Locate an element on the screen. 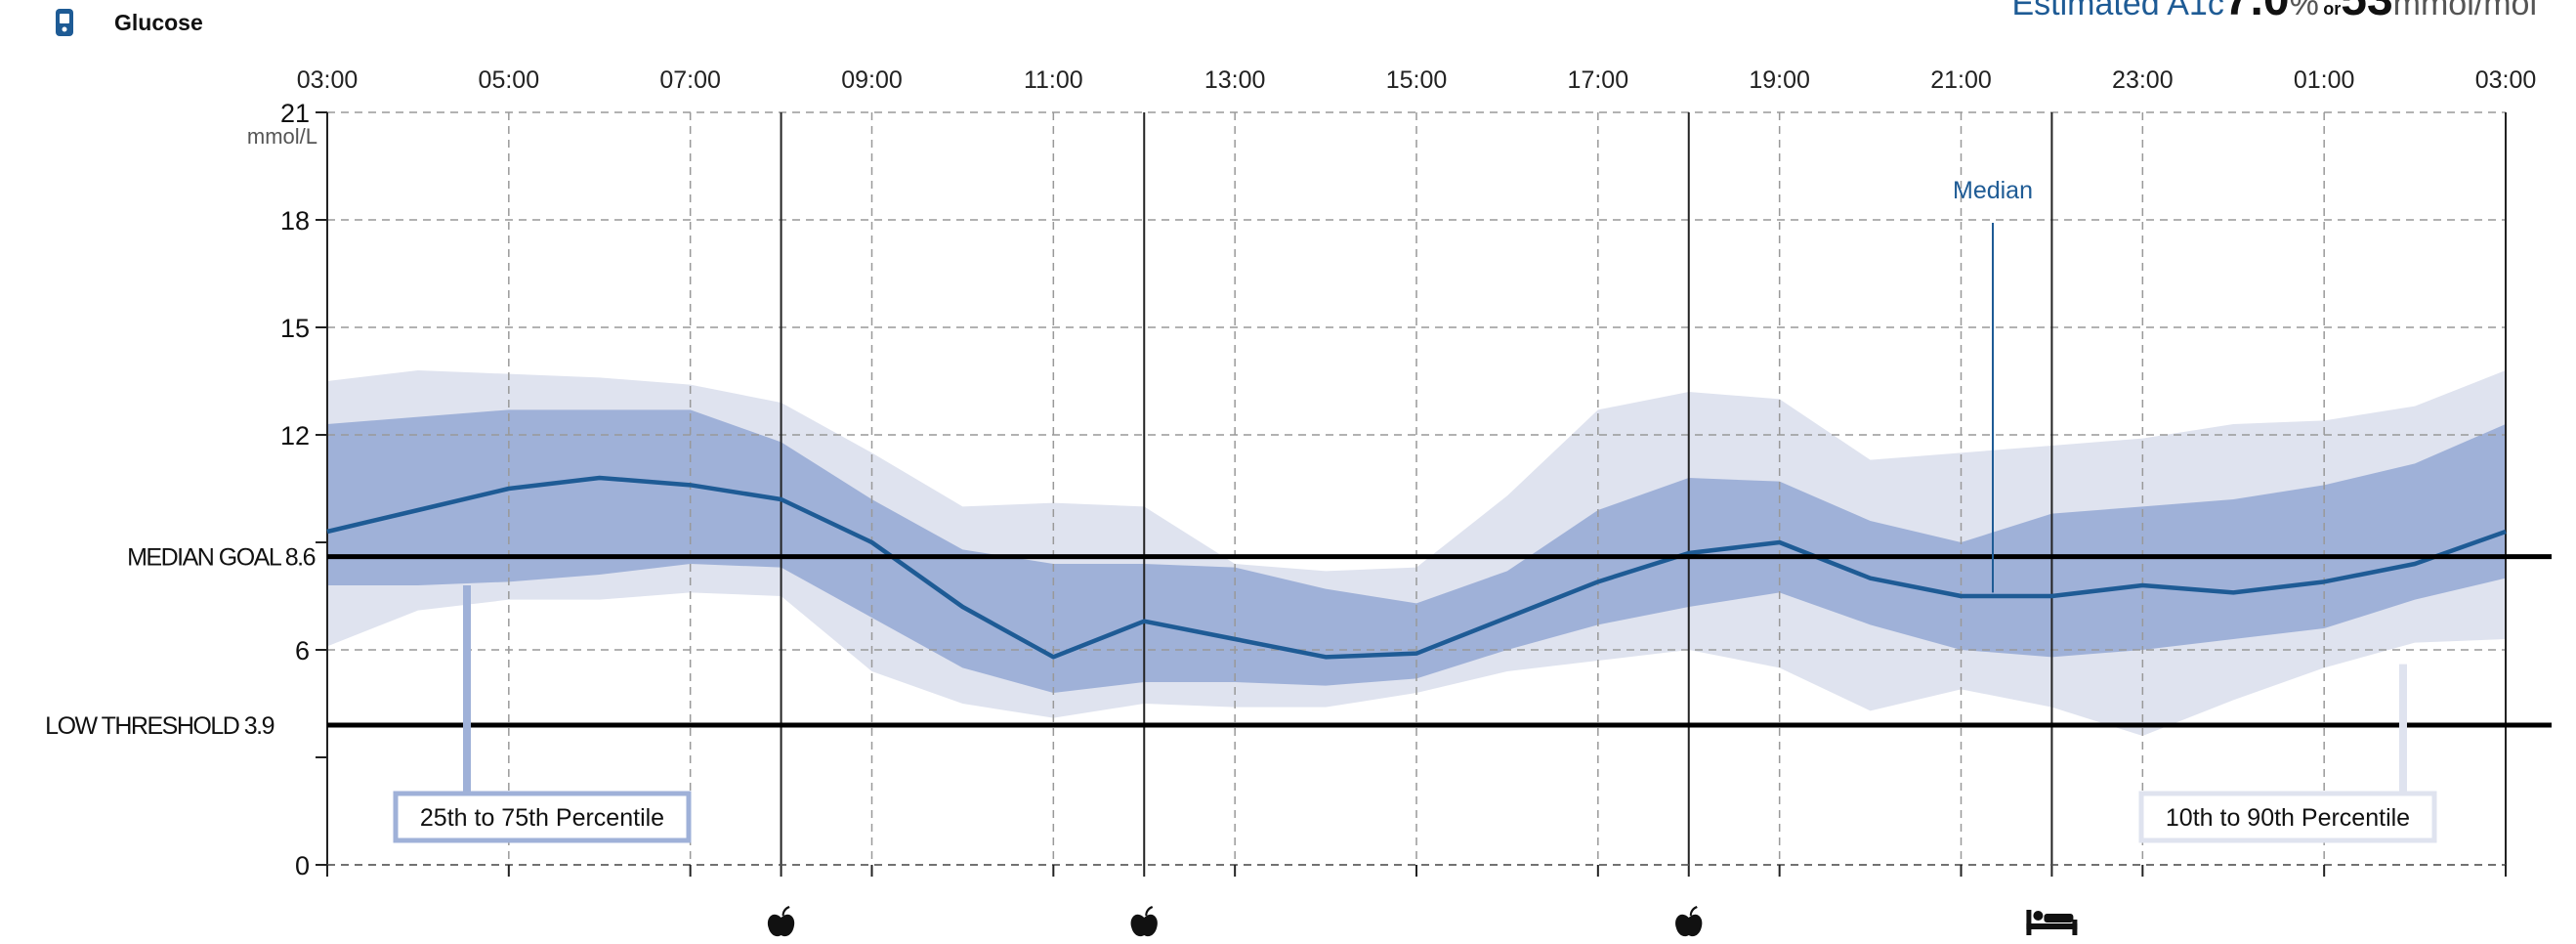 The image size is (2576, 944). bed-foot is located at coordinates (2075, 928).